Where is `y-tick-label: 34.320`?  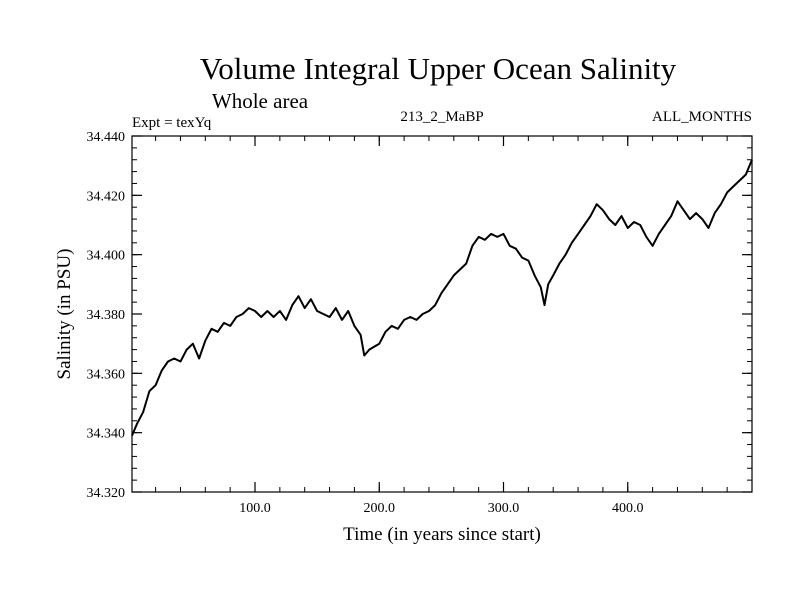 y-tick-label: 34.320 is located at coordinates (106, 493).